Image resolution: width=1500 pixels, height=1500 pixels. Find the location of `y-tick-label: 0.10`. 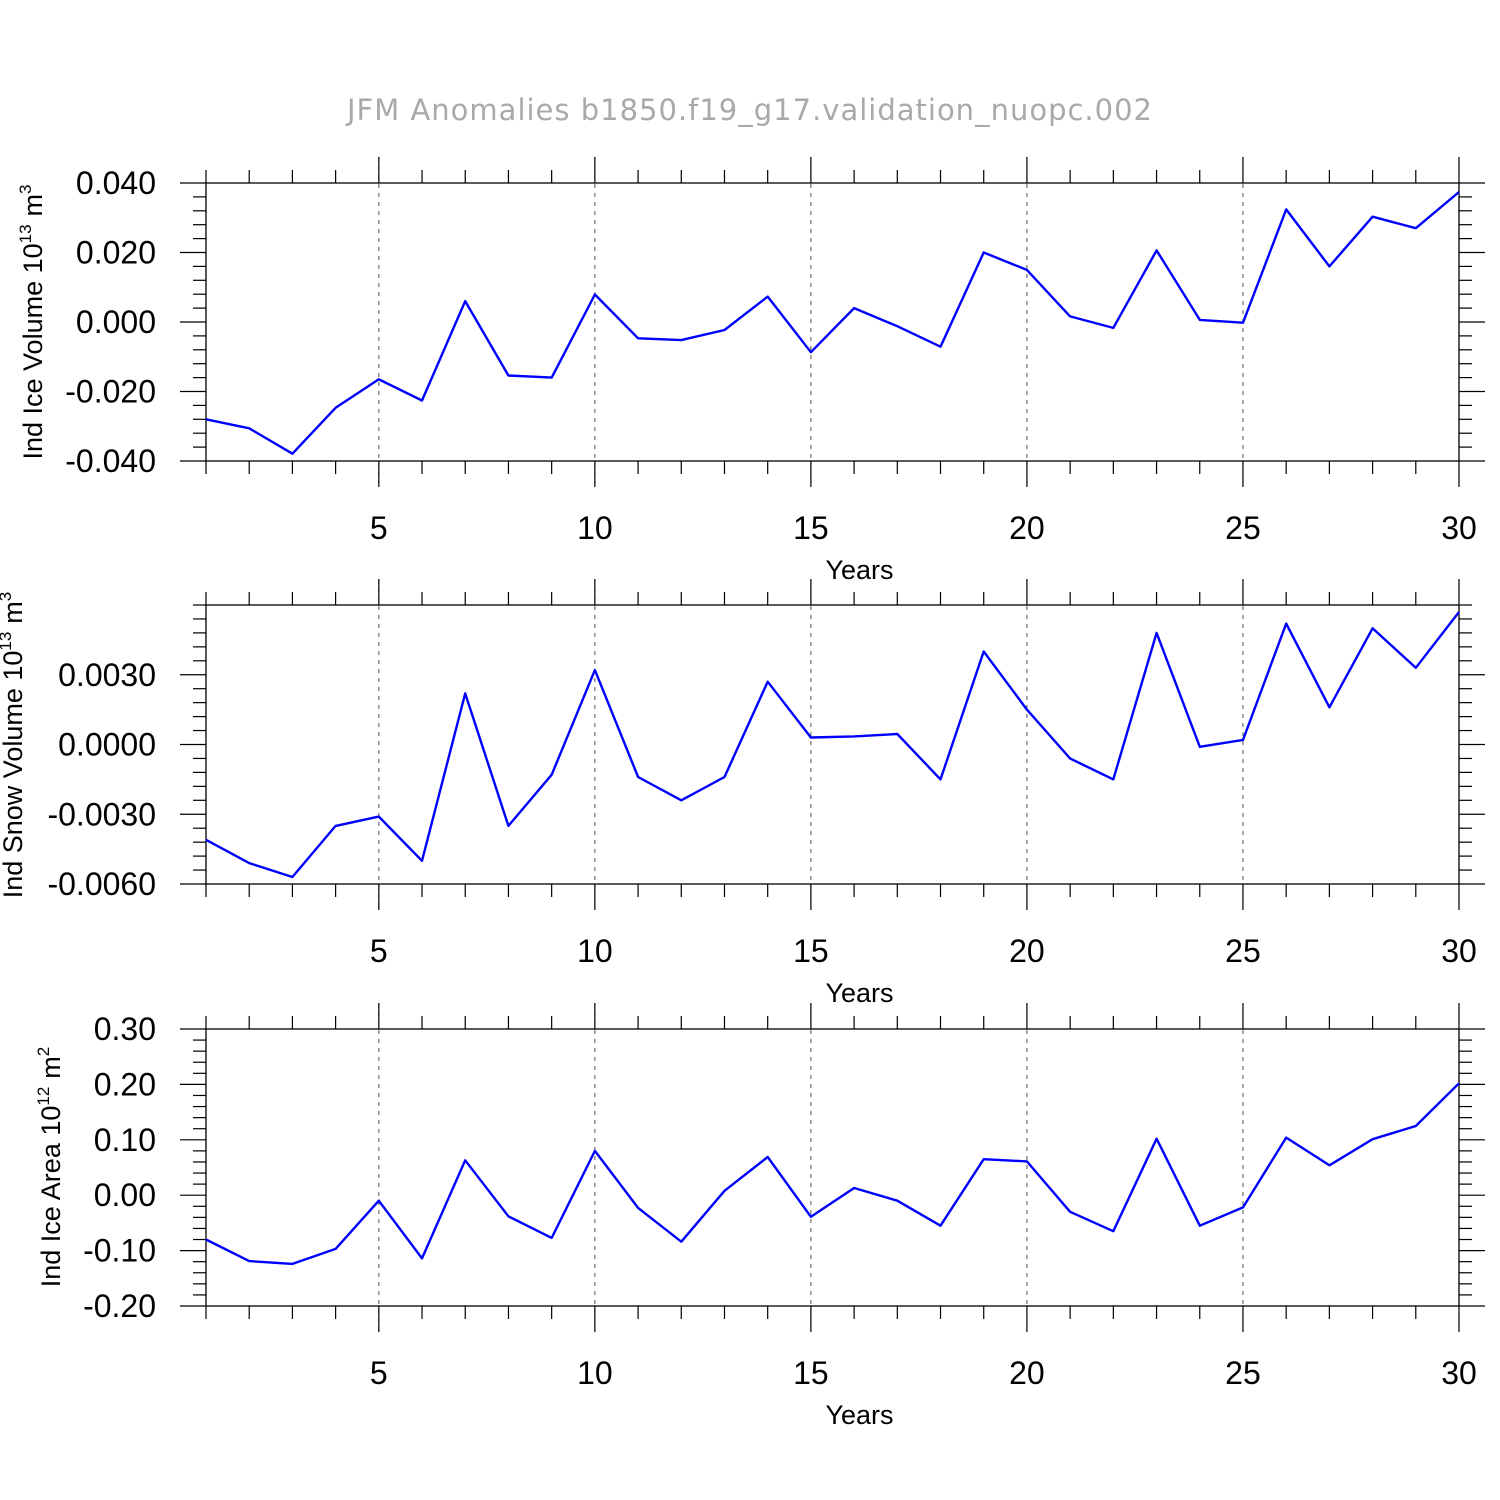

y-tick-label: 0.10 is located at coordinates (125, 1140).